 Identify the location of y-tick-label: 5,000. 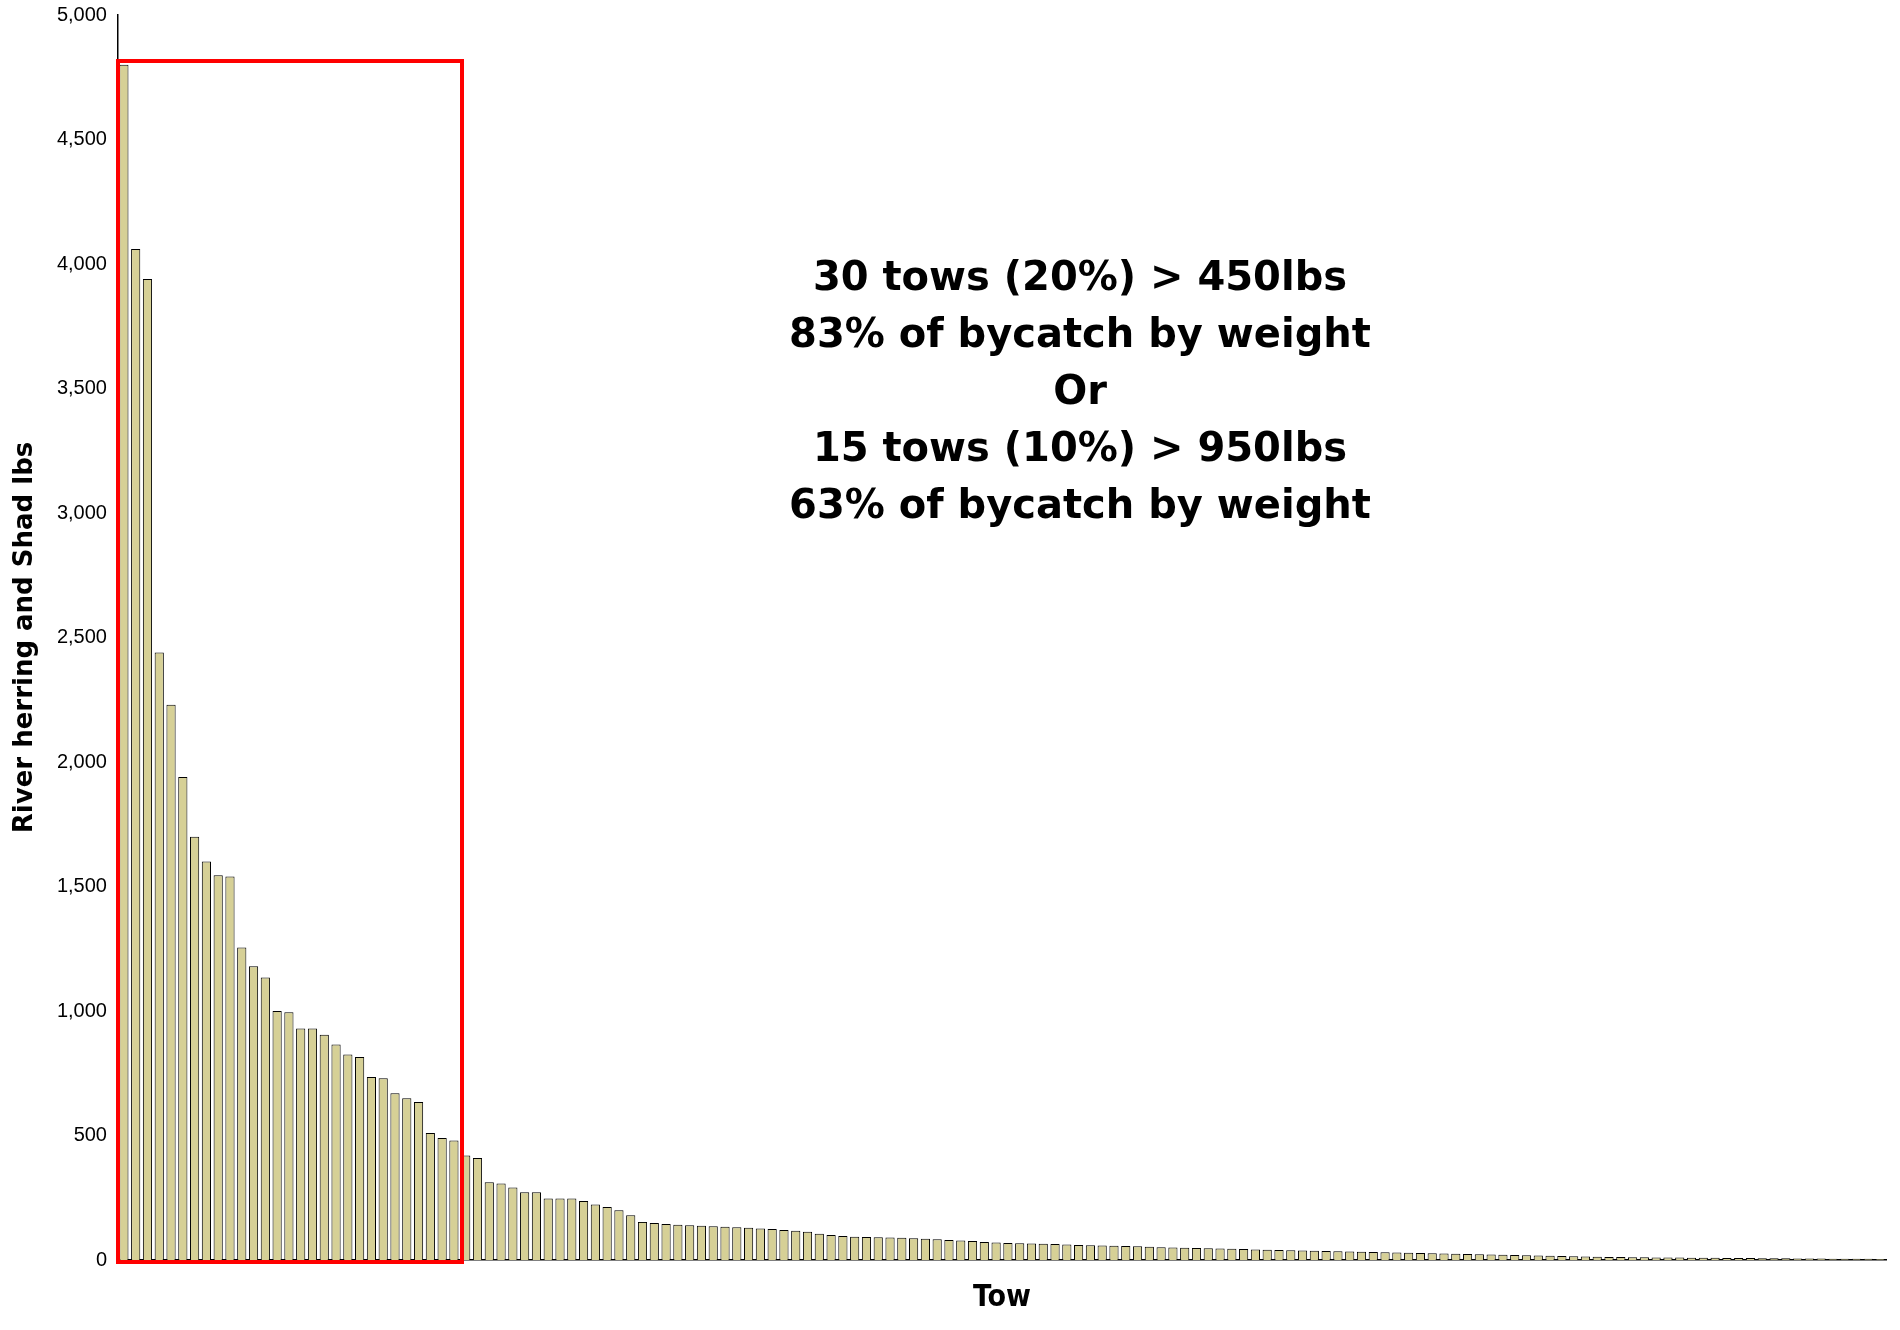
(81, 13).